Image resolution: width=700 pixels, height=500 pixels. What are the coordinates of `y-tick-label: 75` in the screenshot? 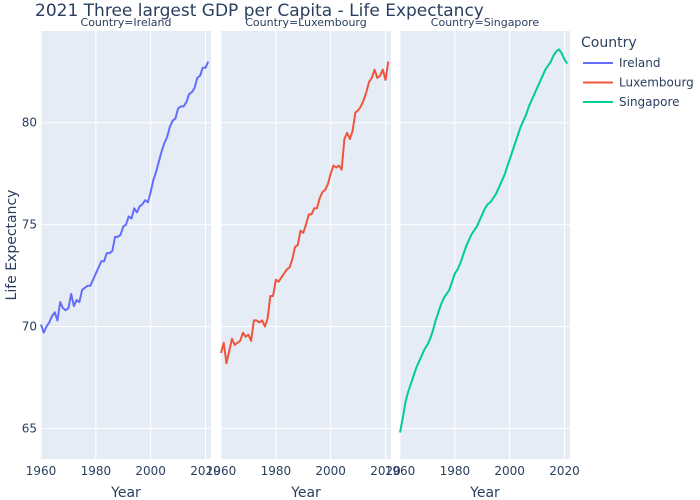 It's located at (29, 225).